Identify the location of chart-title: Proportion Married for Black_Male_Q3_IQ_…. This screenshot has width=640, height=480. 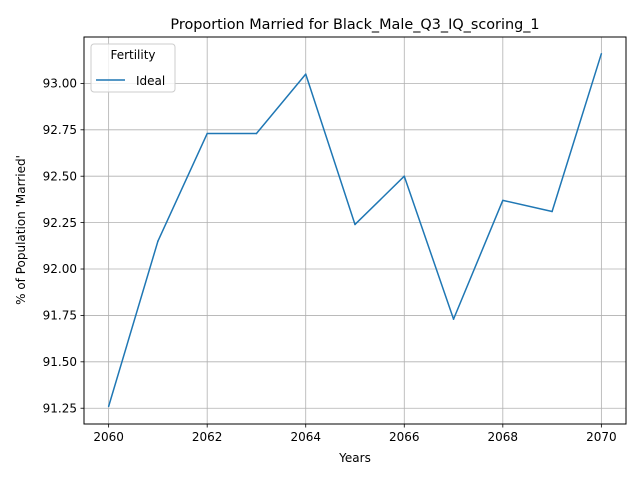
(354, 25).